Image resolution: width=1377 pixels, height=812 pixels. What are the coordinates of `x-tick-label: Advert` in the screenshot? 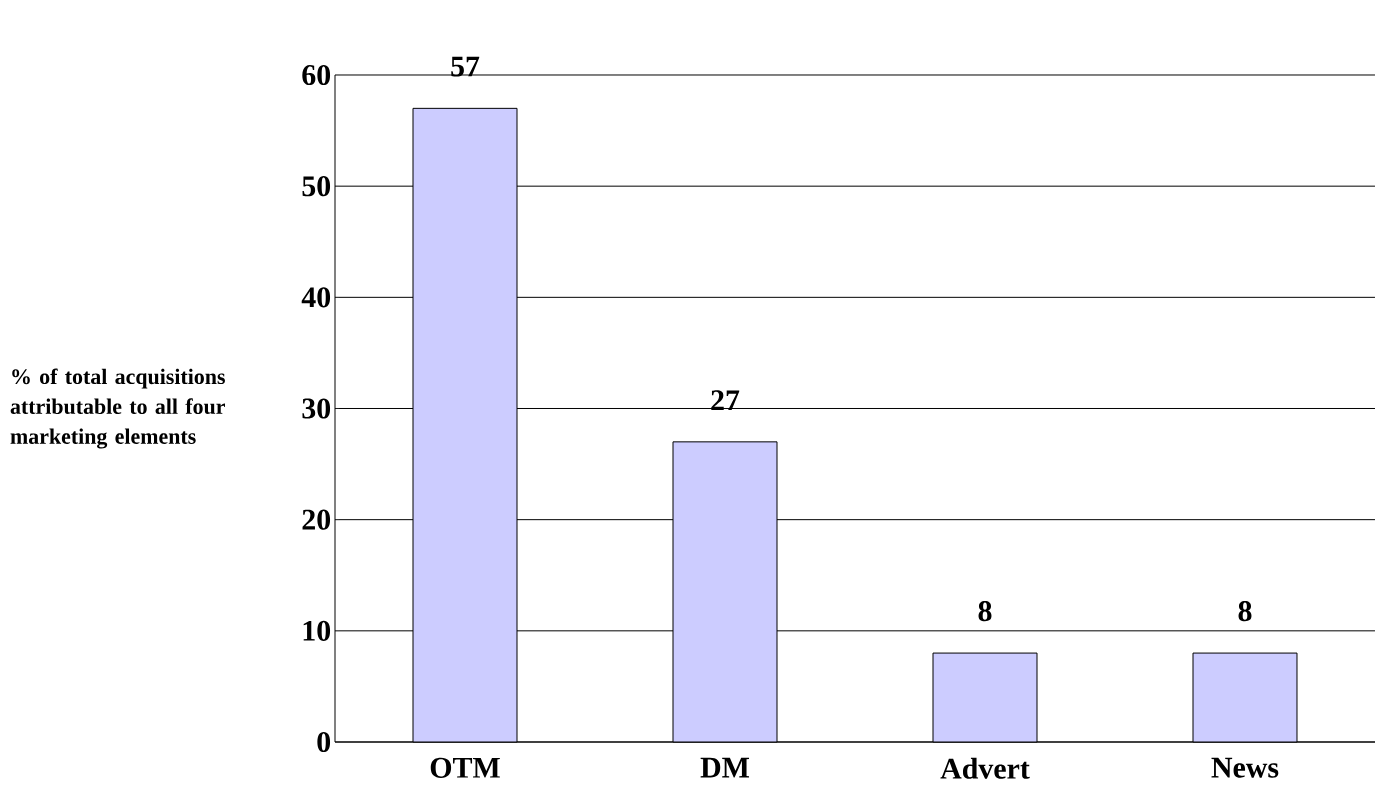 It's located at (985, 768).